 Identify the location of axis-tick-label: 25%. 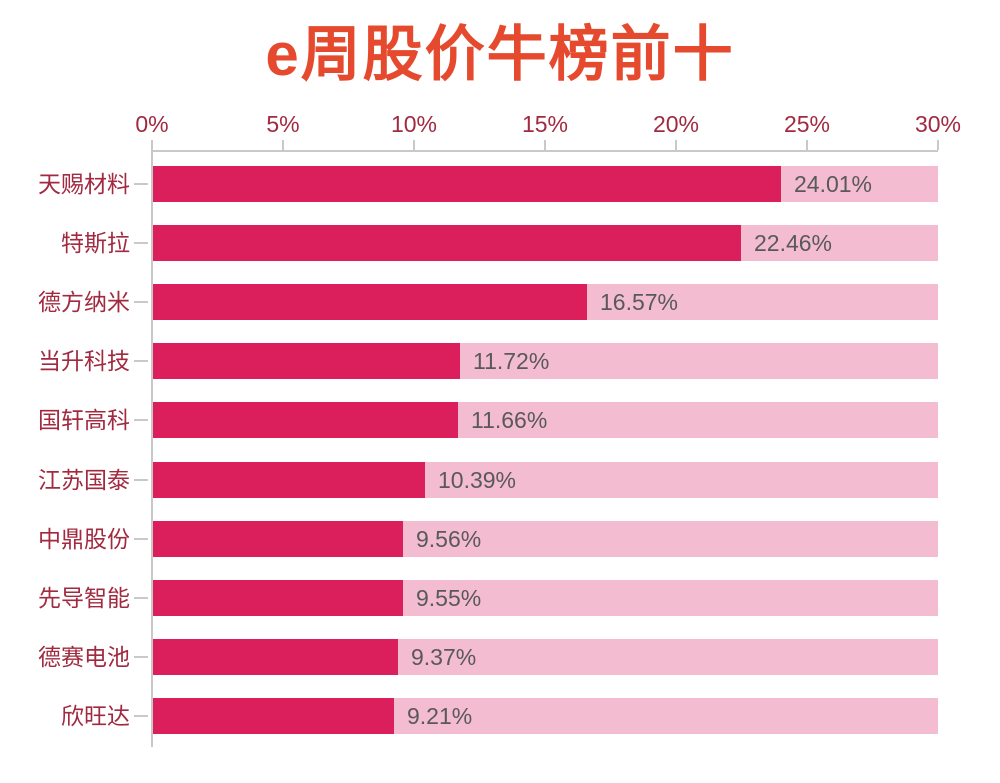
(807, 124).